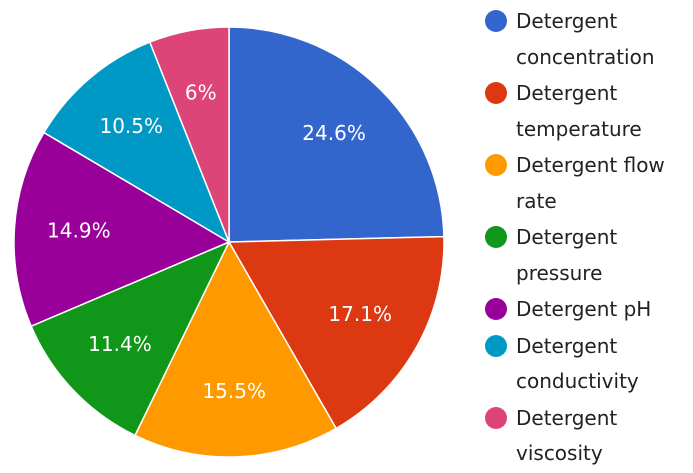 This screenshot has width=693, height=473. I want to click on legend-label: Detergent pH, so click(584, 309).